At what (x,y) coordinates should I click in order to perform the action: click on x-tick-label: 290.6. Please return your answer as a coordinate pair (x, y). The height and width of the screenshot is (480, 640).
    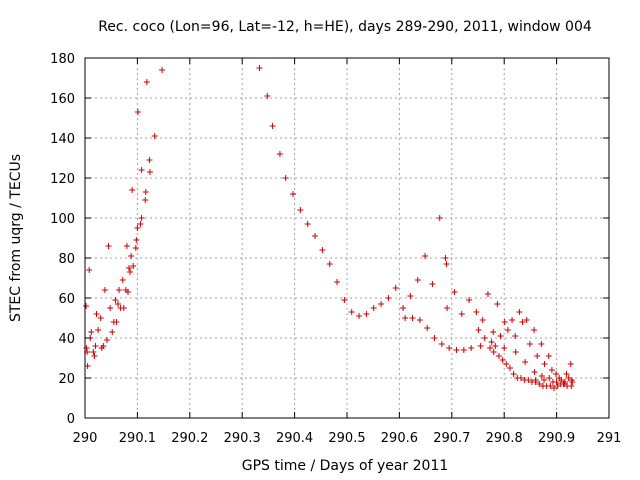
    Looking at the image, I should click on (399, 438).